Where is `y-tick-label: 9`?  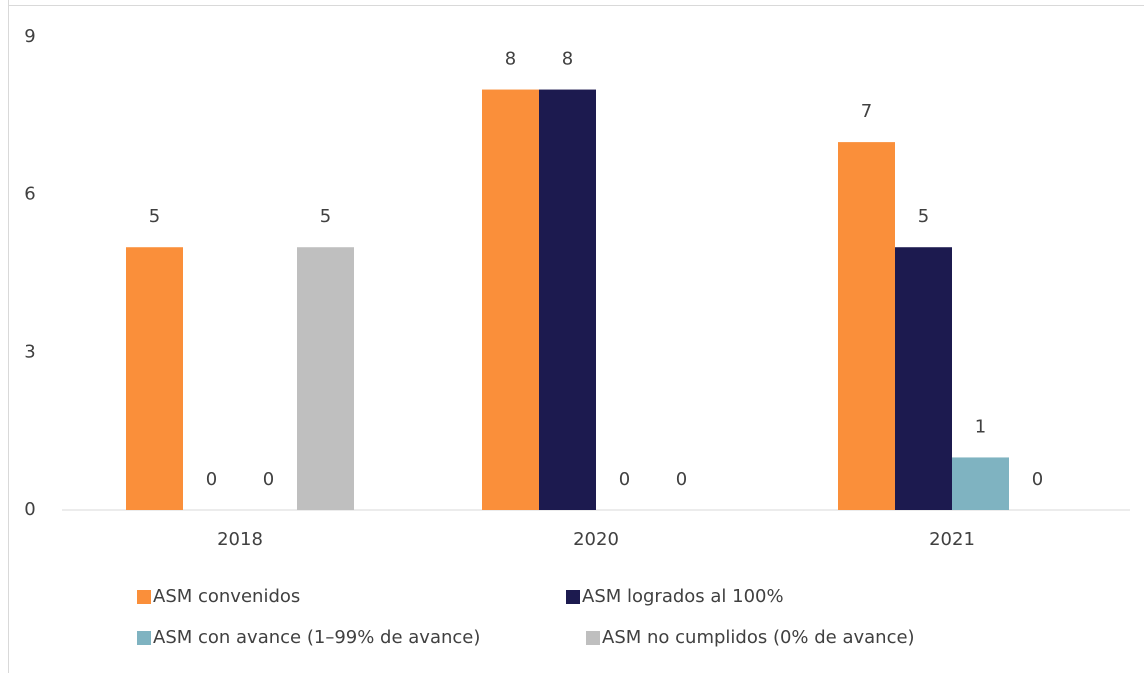 y-tick-label: 9 is located at coordinates (29, 36).